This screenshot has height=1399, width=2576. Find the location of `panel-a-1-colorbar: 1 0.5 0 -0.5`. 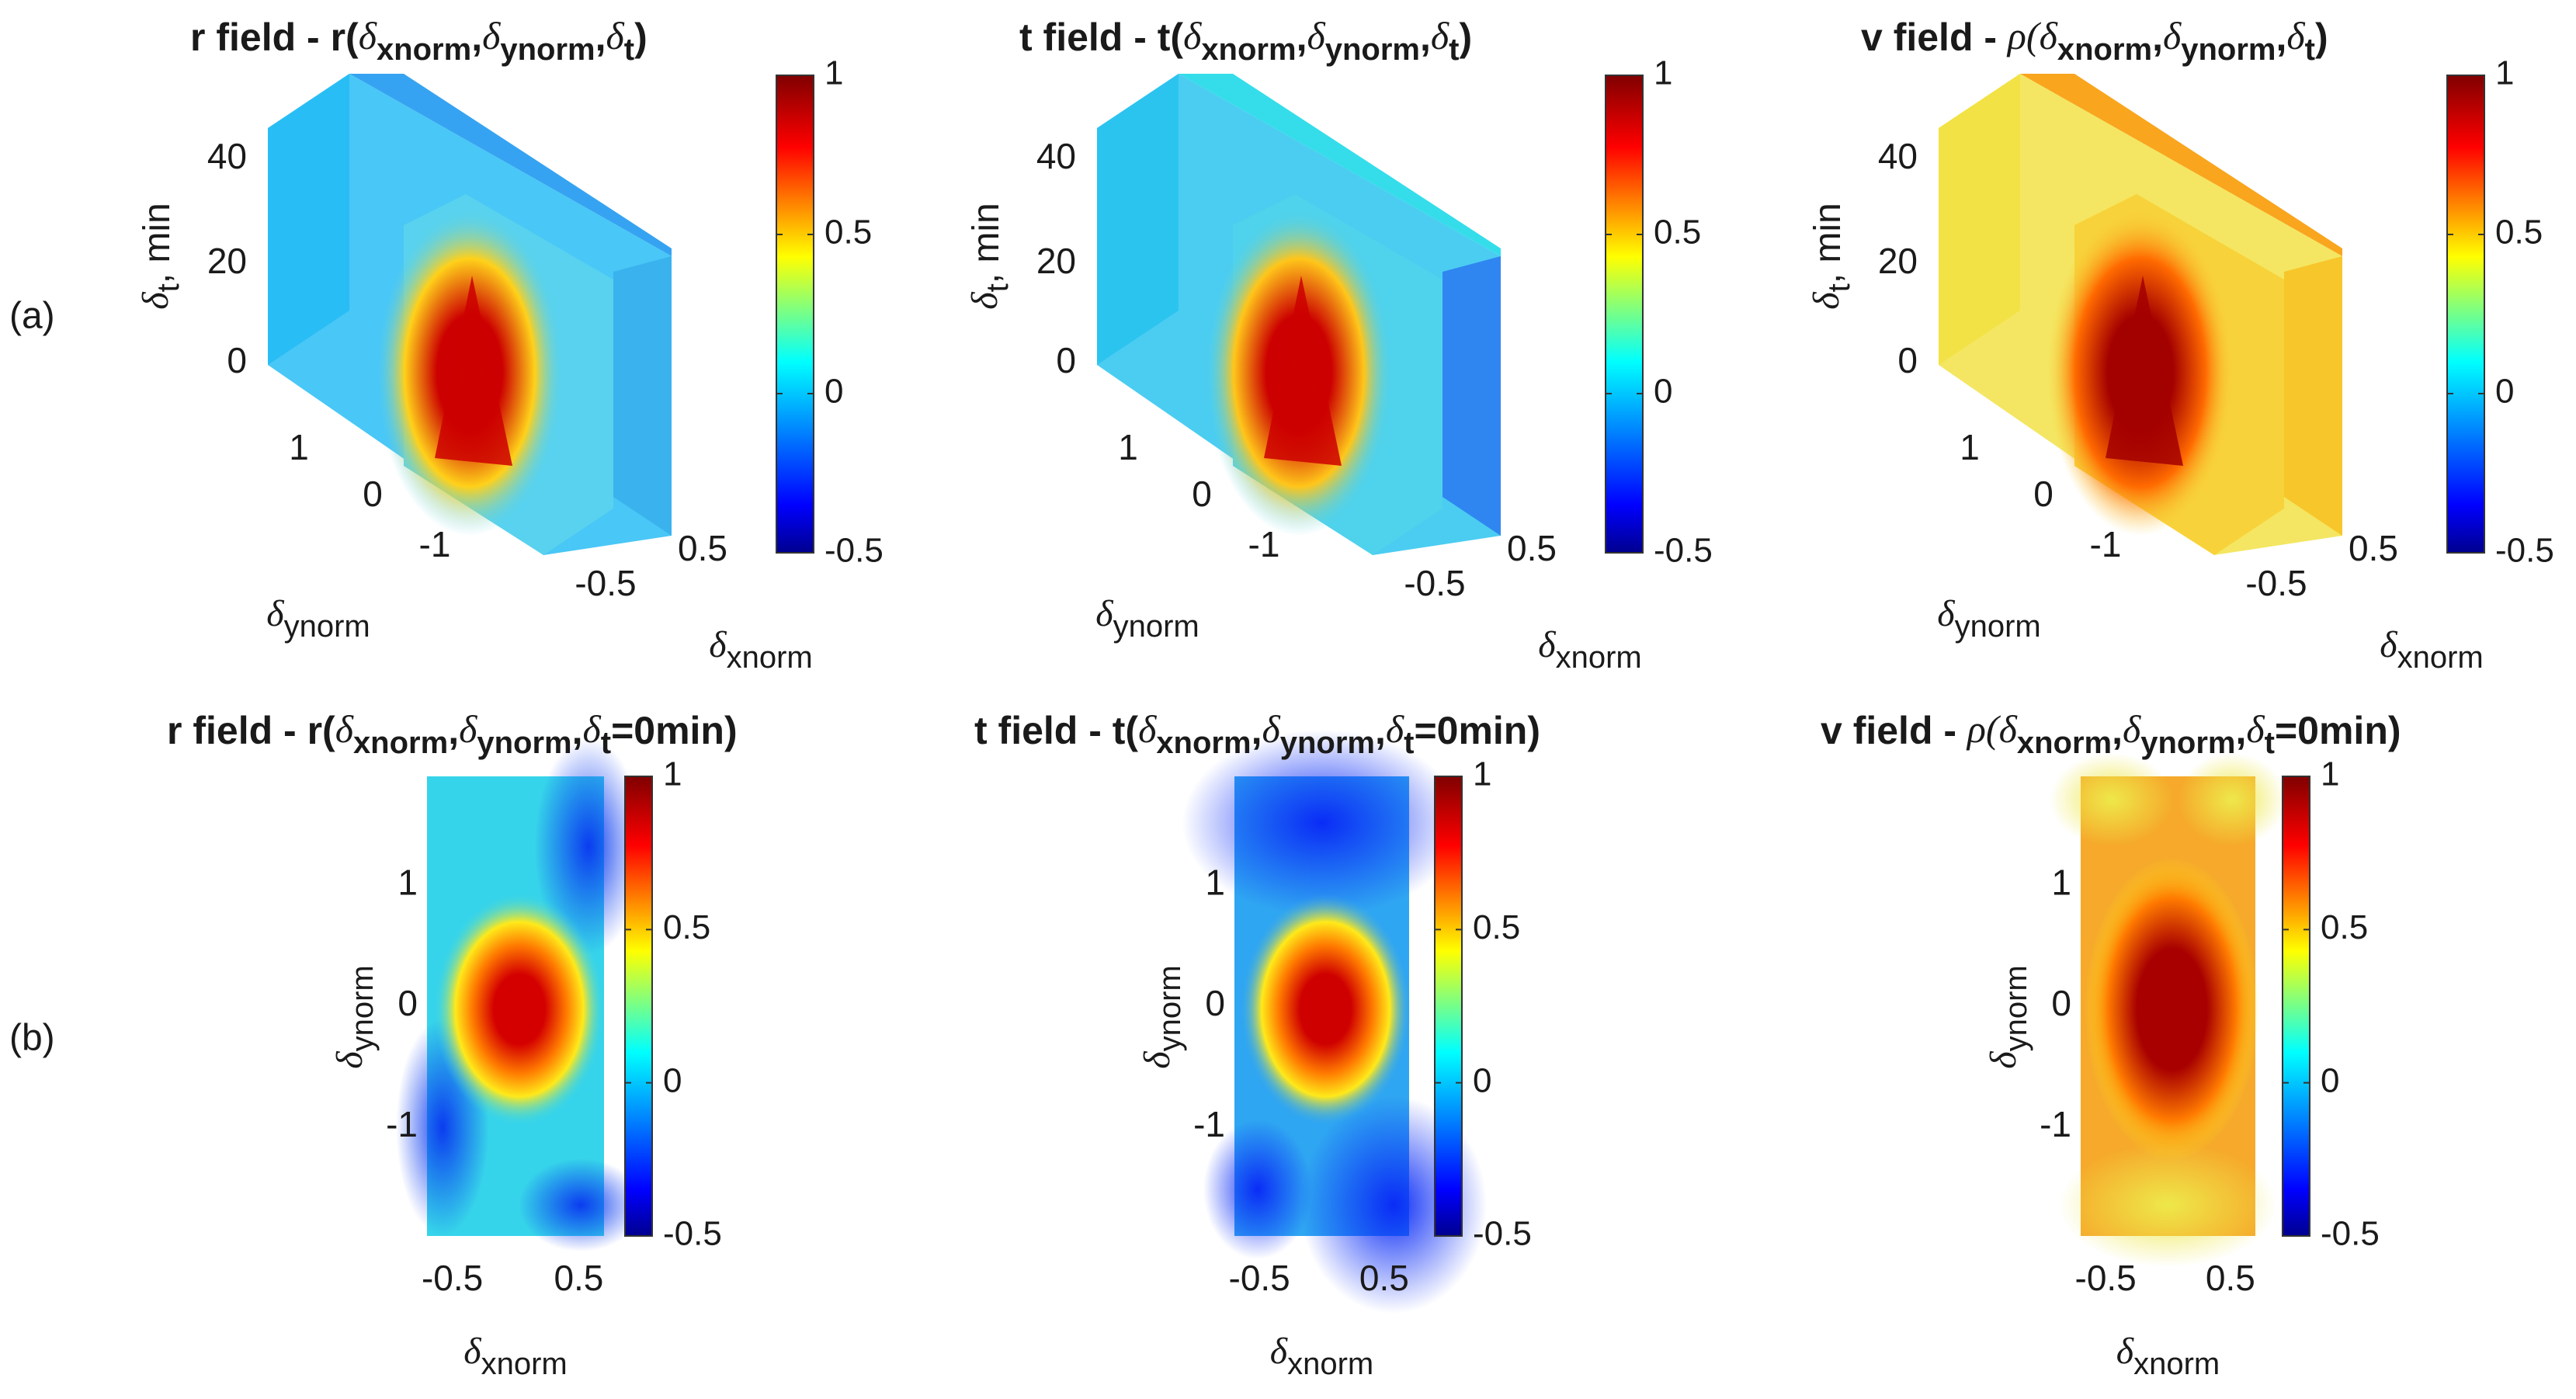

panel-a-1-colorbar: 1 0.5 0 -0.5 is located at coordinates (830, 312).